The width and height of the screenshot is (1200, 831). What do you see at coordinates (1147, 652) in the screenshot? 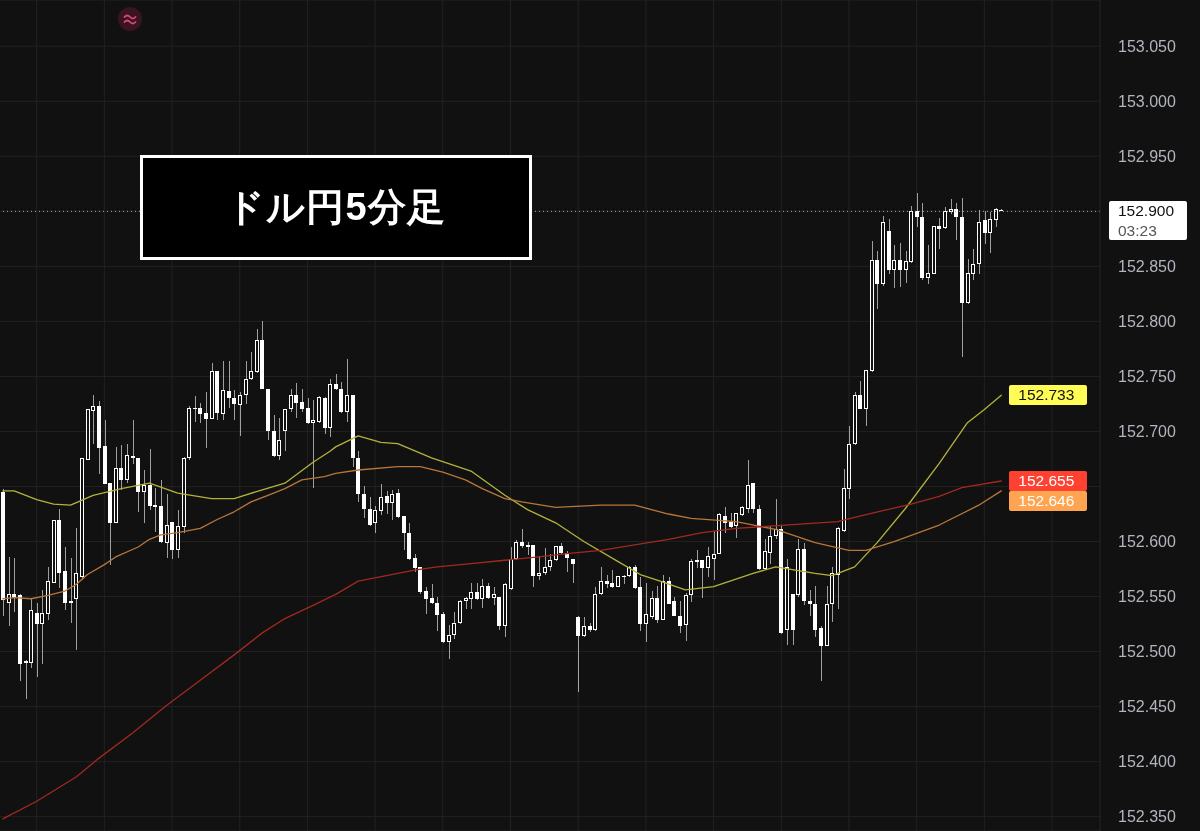
I see `y-tick-label: 152.500` at bounding box center [1147, 652].